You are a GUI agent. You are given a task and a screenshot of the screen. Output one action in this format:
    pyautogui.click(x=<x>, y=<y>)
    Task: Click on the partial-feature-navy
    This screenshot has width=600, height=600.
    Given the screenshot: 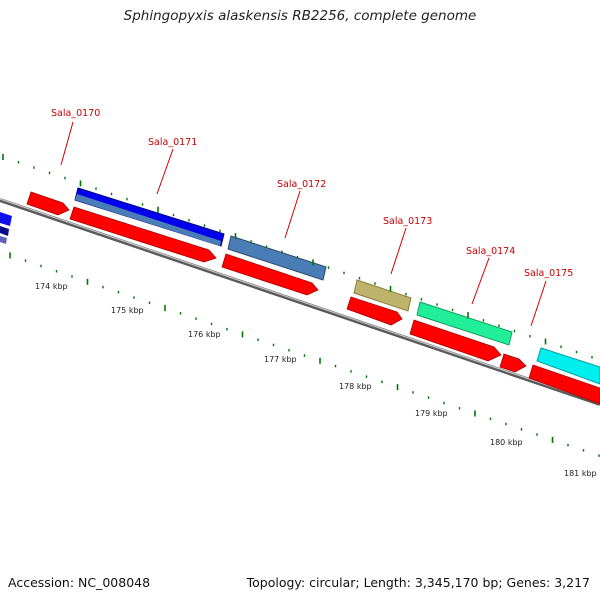 What is the action you would take?
    pyautogui.click(x=4, y=231)
    